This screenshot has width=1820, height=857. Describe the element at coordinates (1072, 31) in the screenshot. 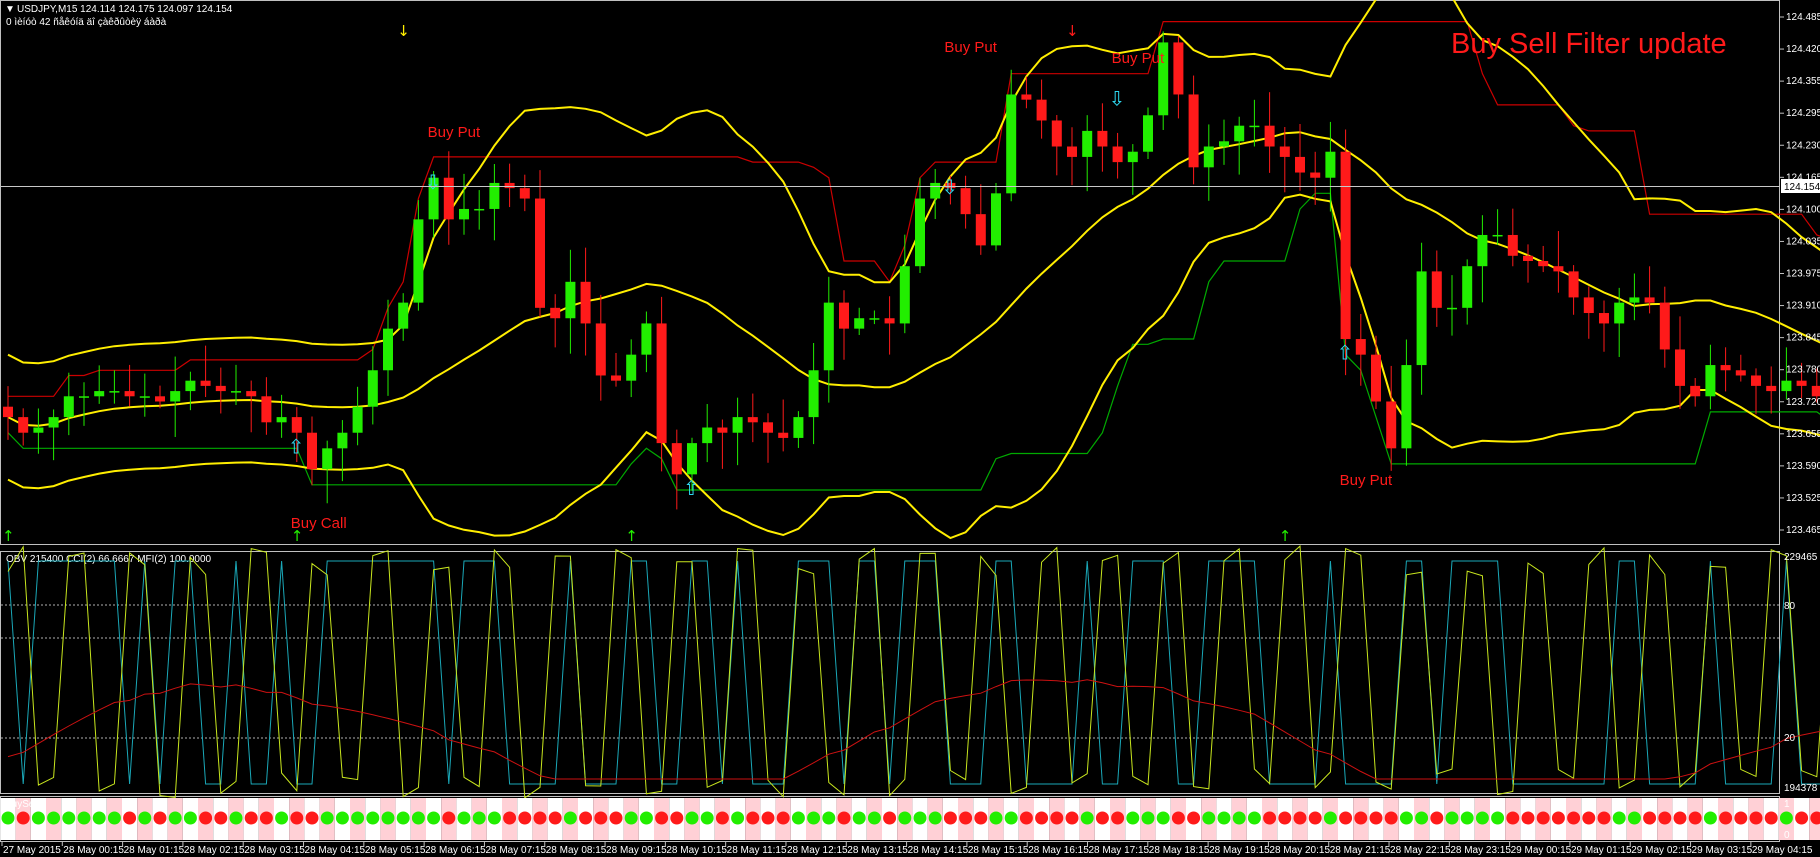

I see `down-arrow-icon: ↓` at that location.